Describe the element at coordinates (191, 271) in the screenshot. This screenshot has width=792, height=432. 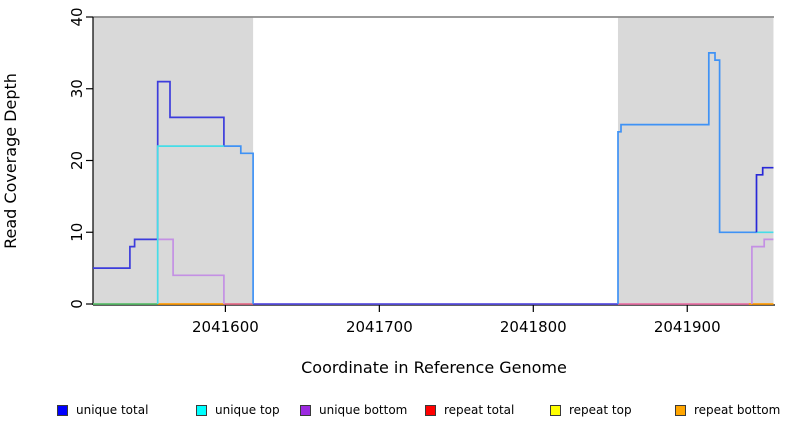
I see `series-unique-bottom-left` at that location.